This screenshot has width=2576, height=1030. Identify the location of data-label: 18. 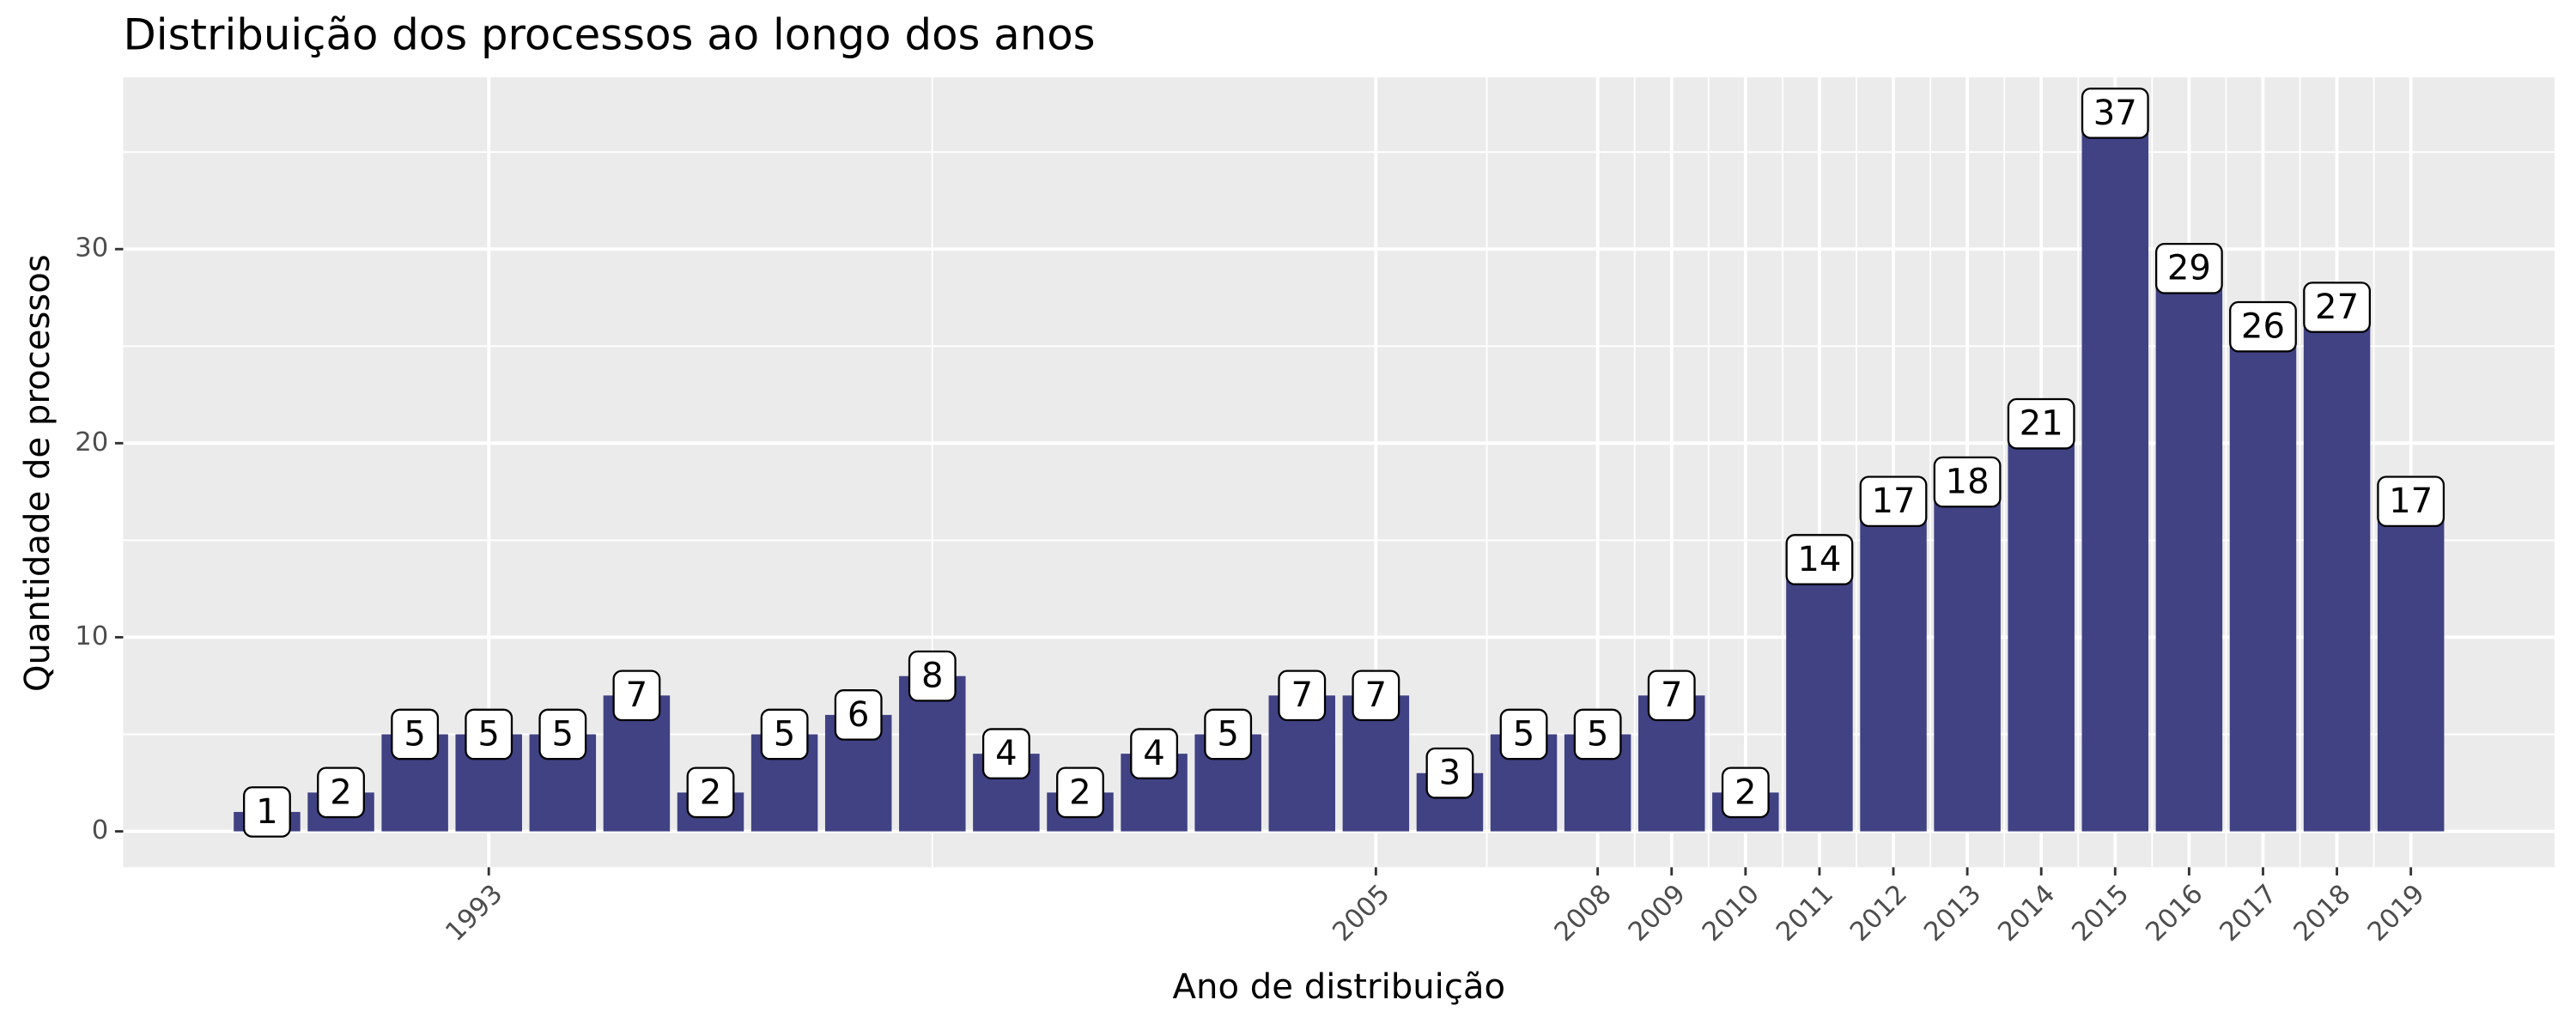
(1968, 481).